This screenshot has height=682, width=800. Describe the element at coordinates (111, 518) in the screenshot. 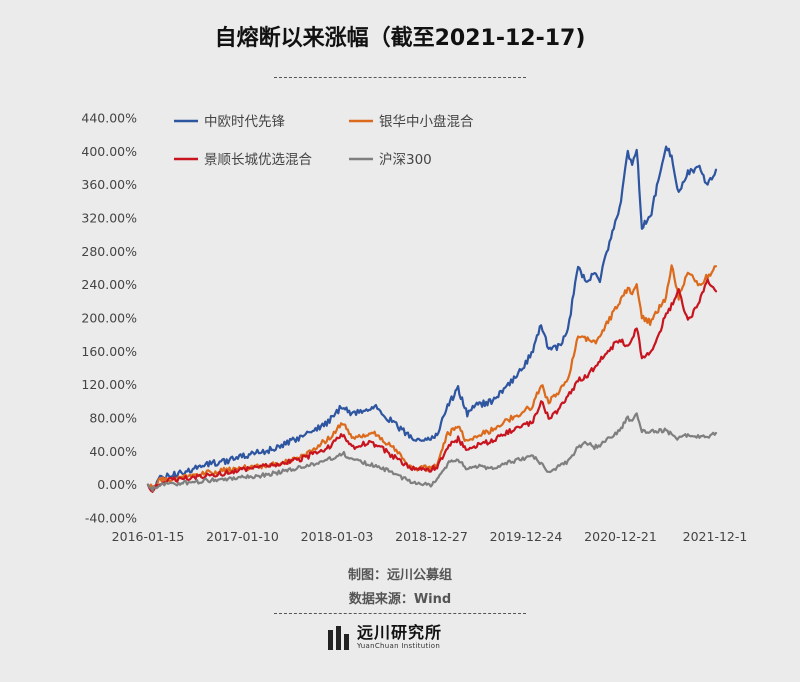

I see `y-tick-label: -40.00%` at that location.